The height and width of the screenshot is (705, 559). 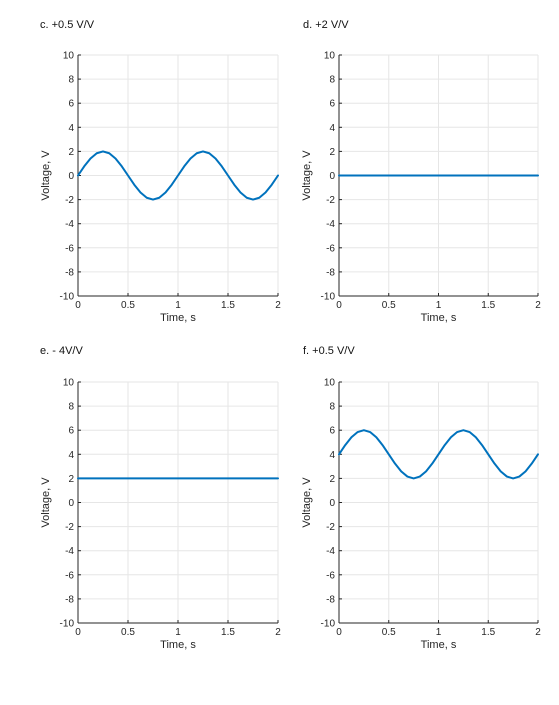 What do you see at coordinates (329, 351) in the screenshot?
I see `chart-title: f. +0.5 V/V` at bounding box center [329, 351].